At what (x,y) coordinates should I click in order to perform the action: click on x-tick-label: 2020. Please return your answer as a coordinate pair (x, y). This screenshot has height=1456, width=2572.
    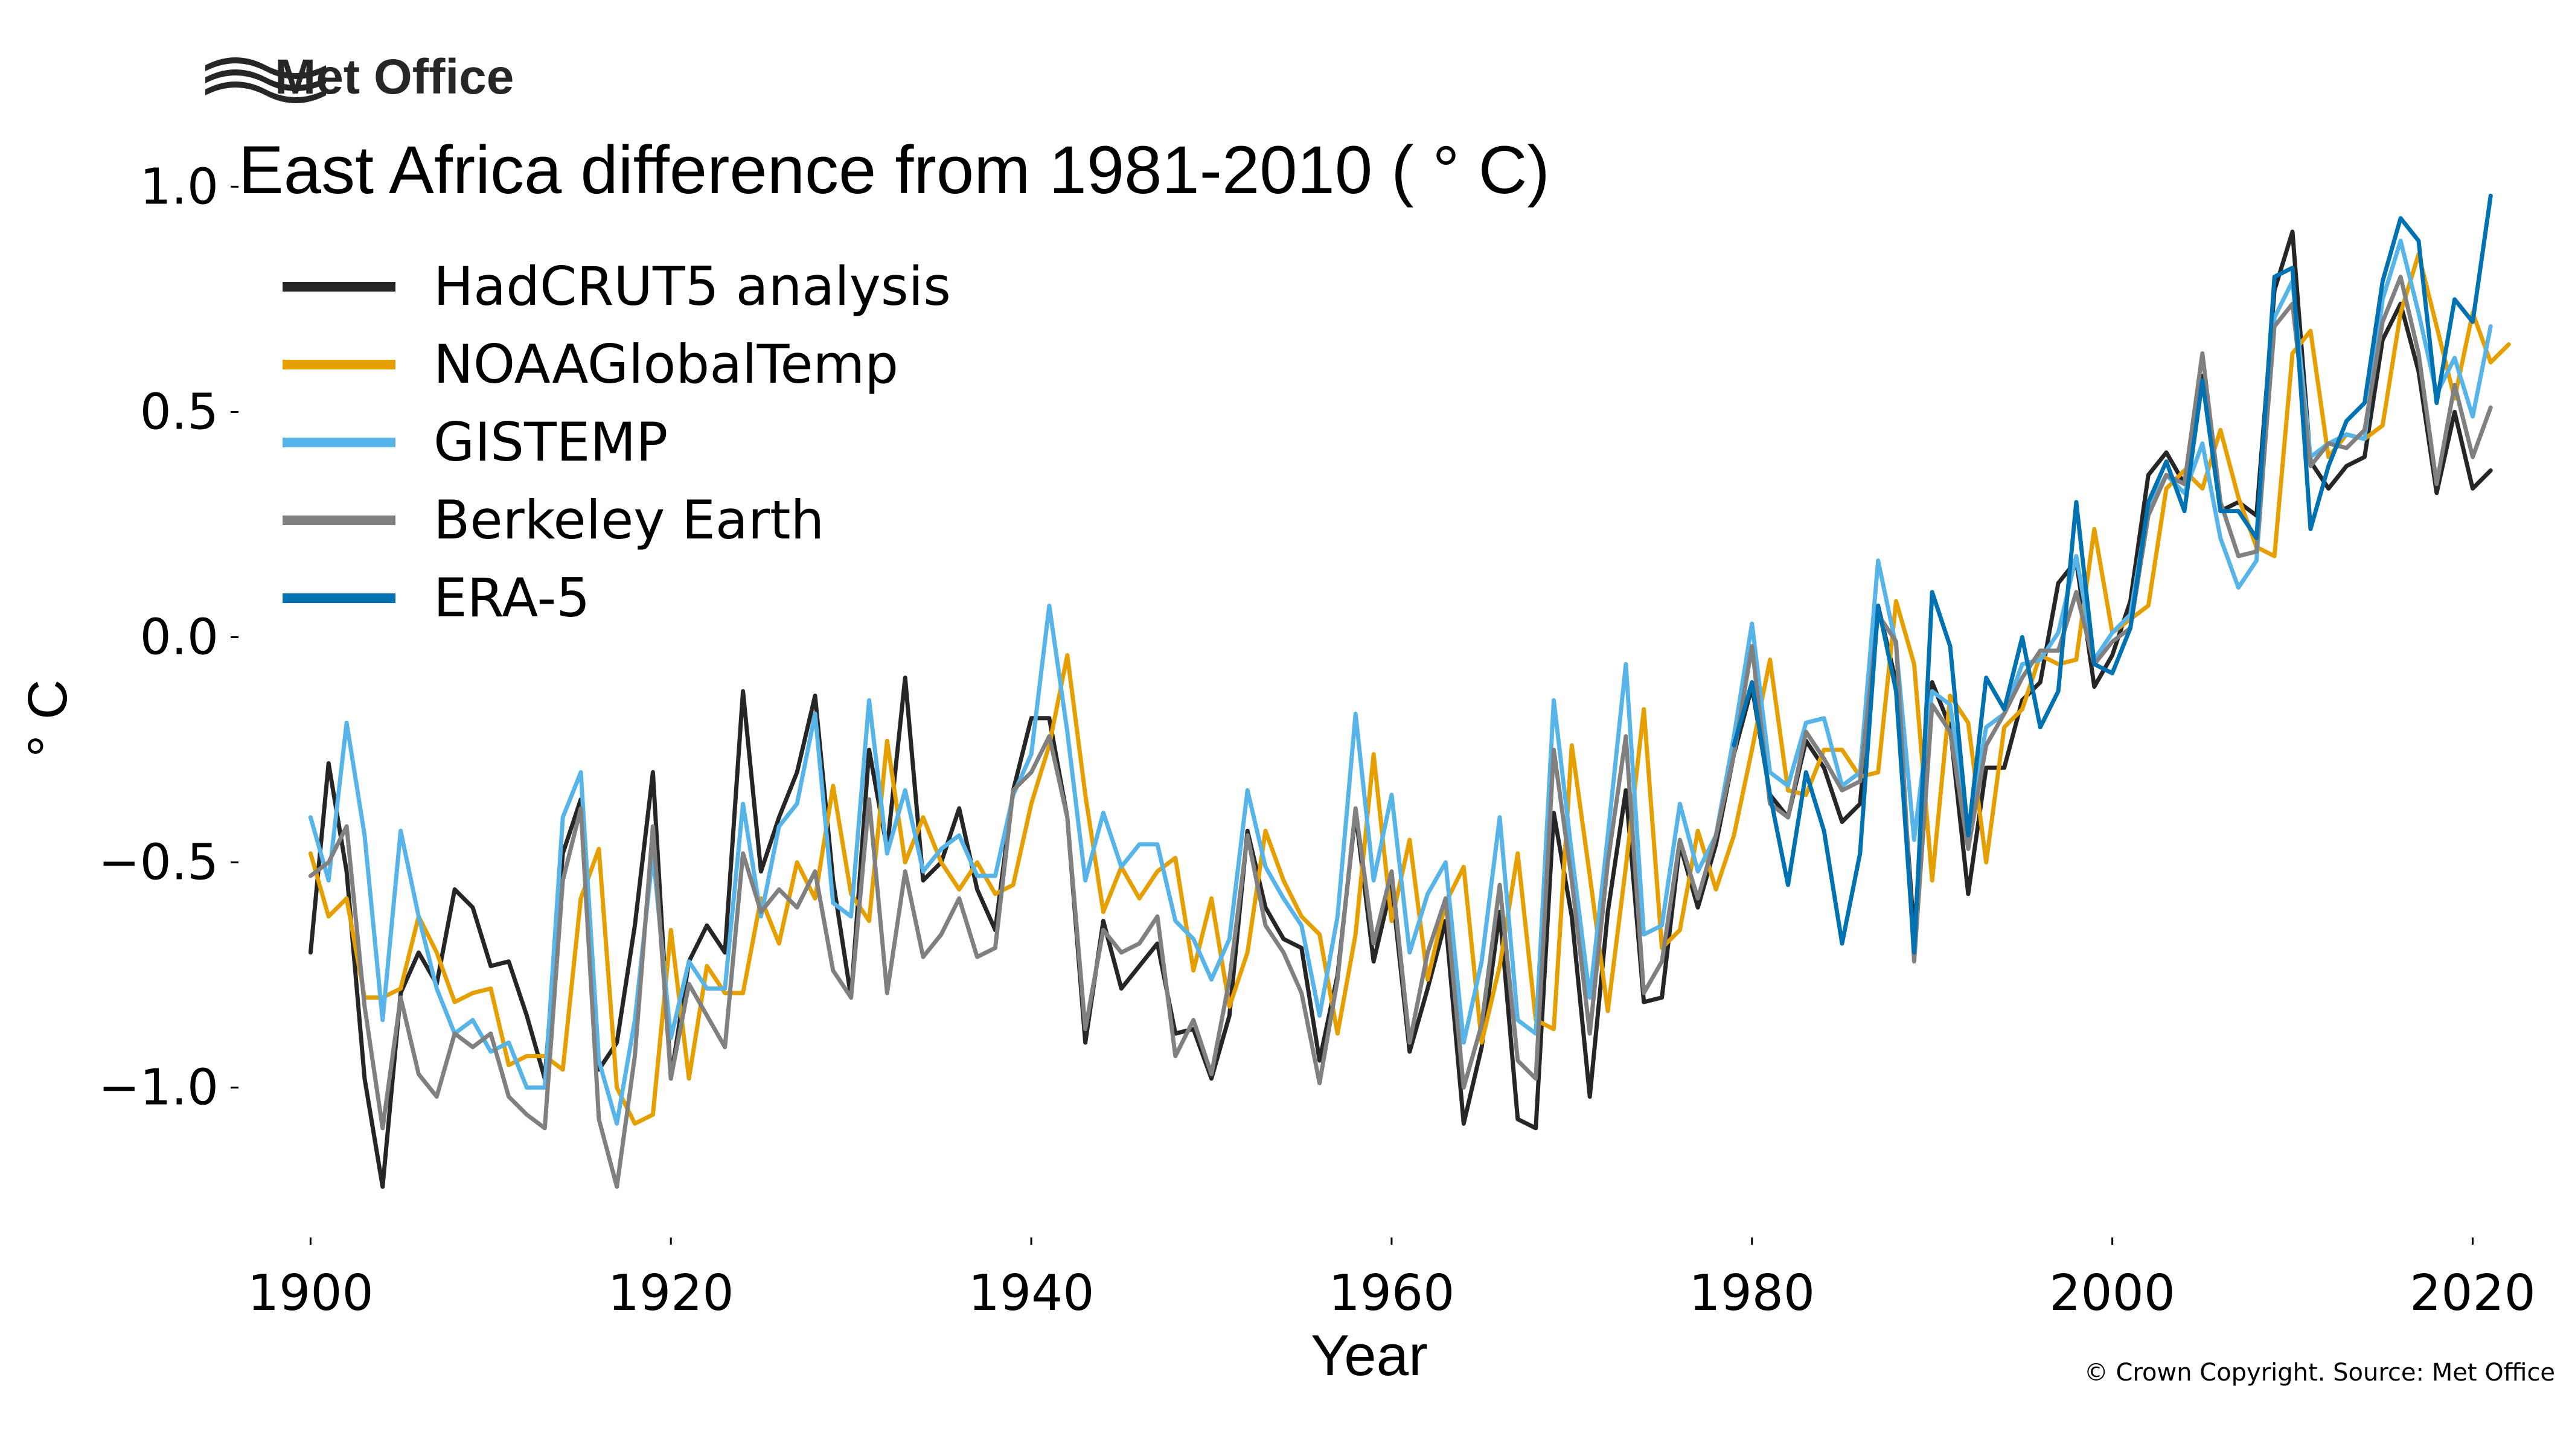
    Looking at the image, I should click on (2473, 1294).